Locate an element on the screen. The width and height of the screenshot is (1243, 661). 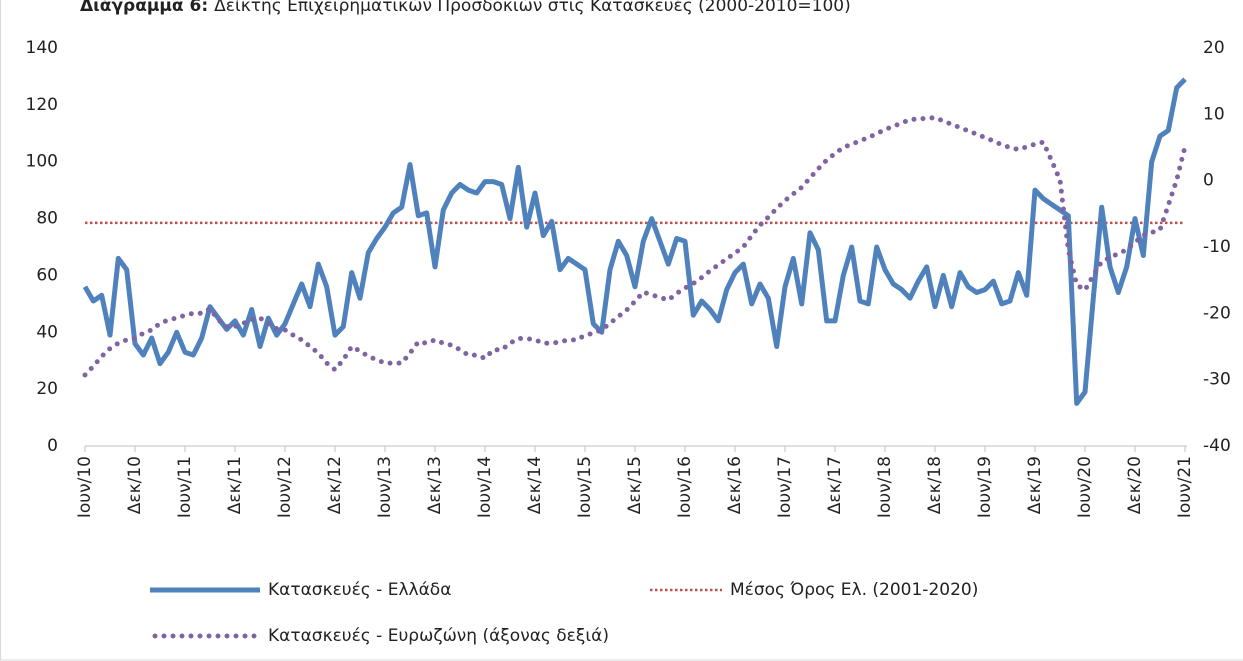
x-tick-label: Ιουν/19 is located at coordinates (985, 487).